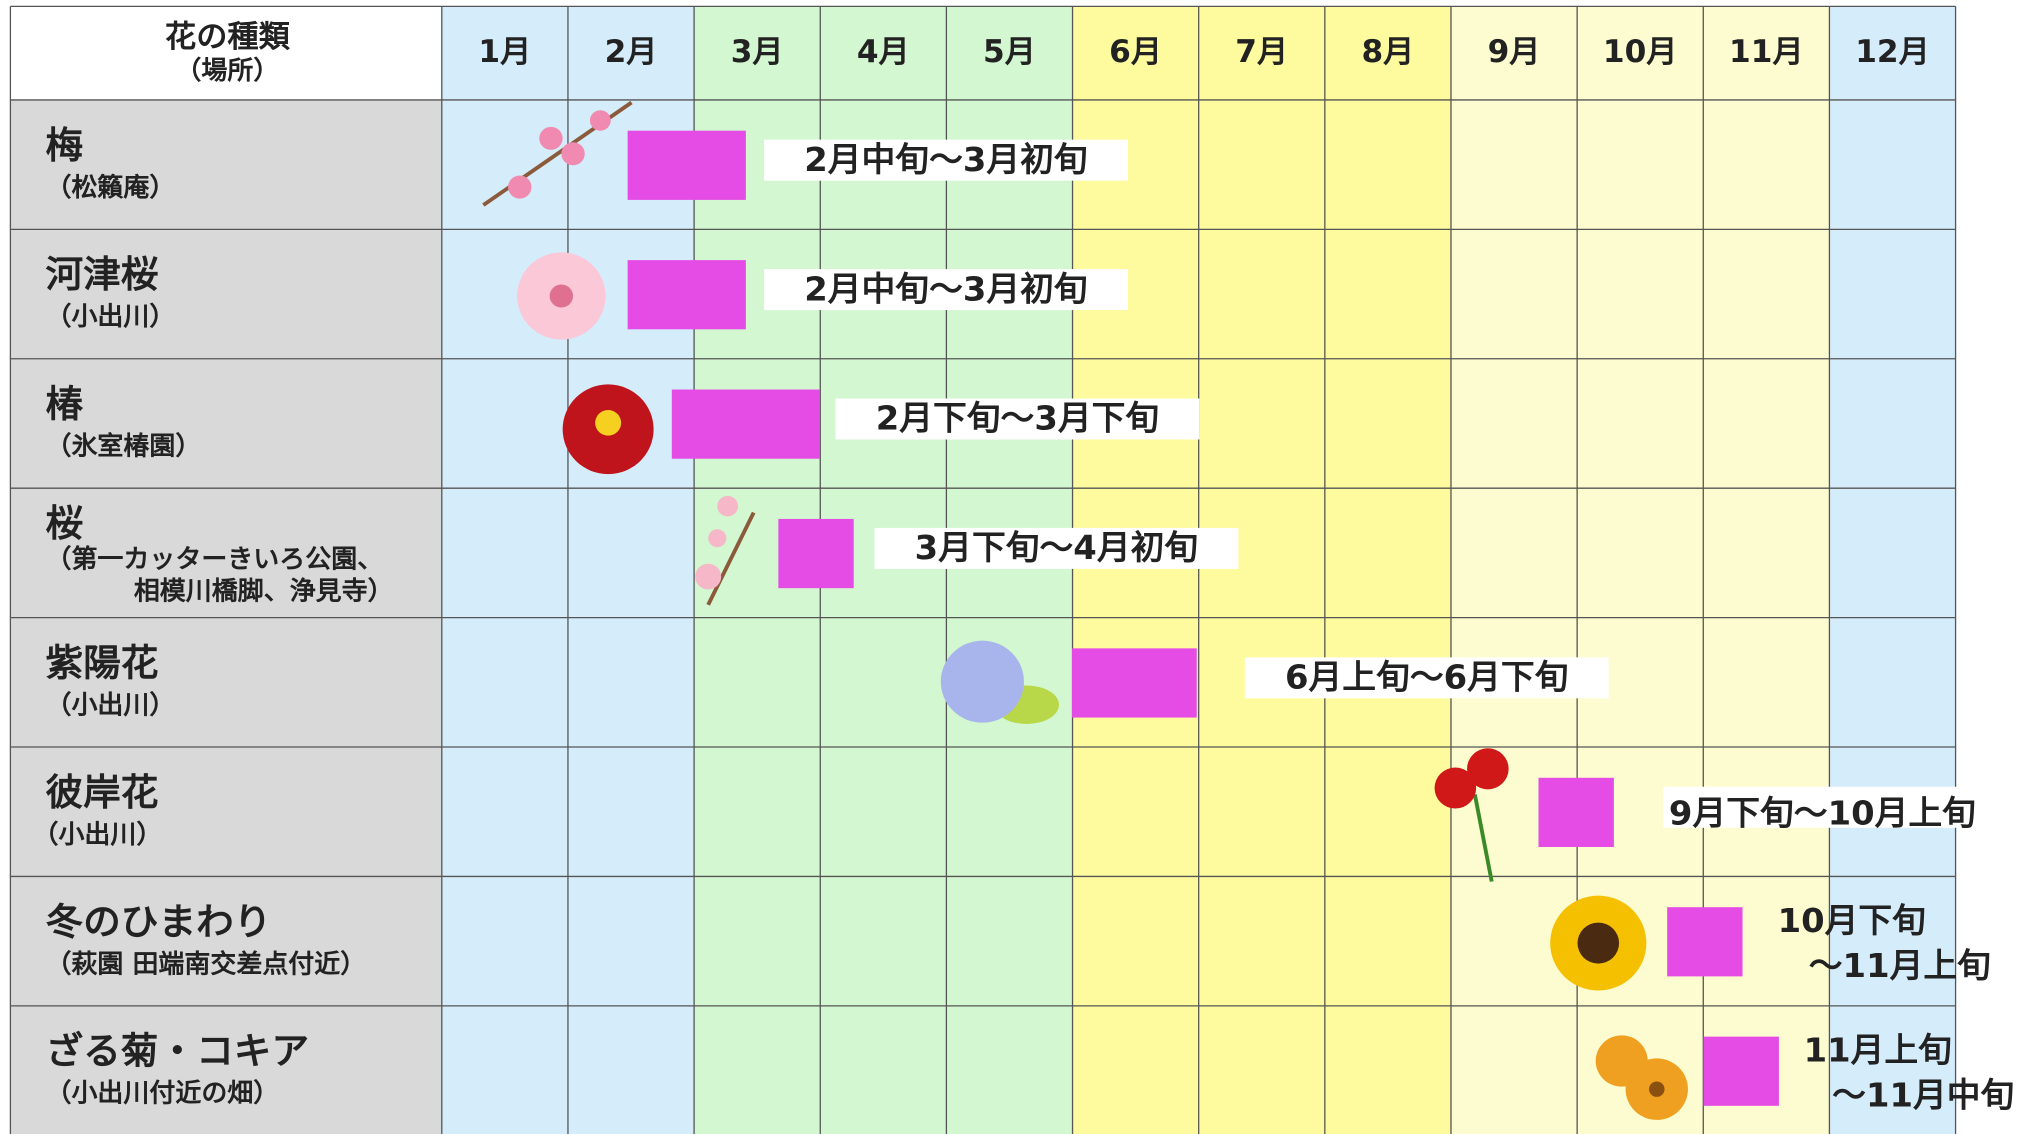  What do you see at coordinates (1135, 52) in the screenshot?
I see `month-label: 6月` at bounding box center [1135, 52].